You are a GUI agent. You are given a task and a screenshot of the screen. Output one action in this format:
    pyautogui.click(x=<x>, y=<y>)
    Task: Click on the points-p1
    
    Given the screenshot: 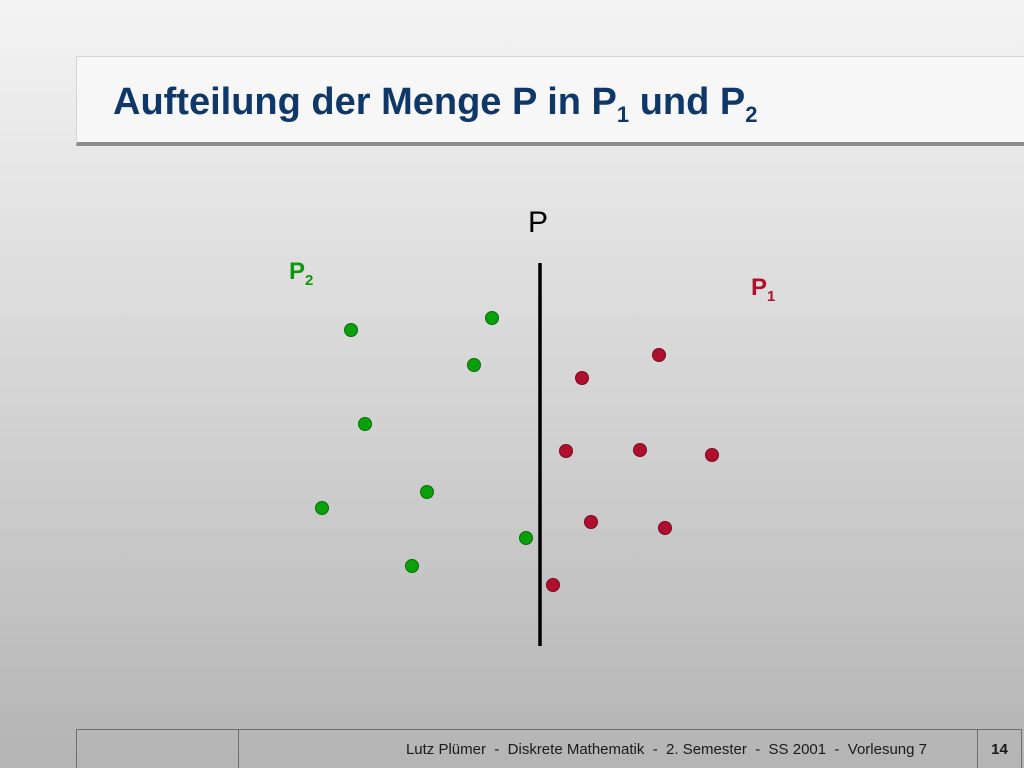 What is the action you would take?
    pyautogui.click(x=632, y=470)
    